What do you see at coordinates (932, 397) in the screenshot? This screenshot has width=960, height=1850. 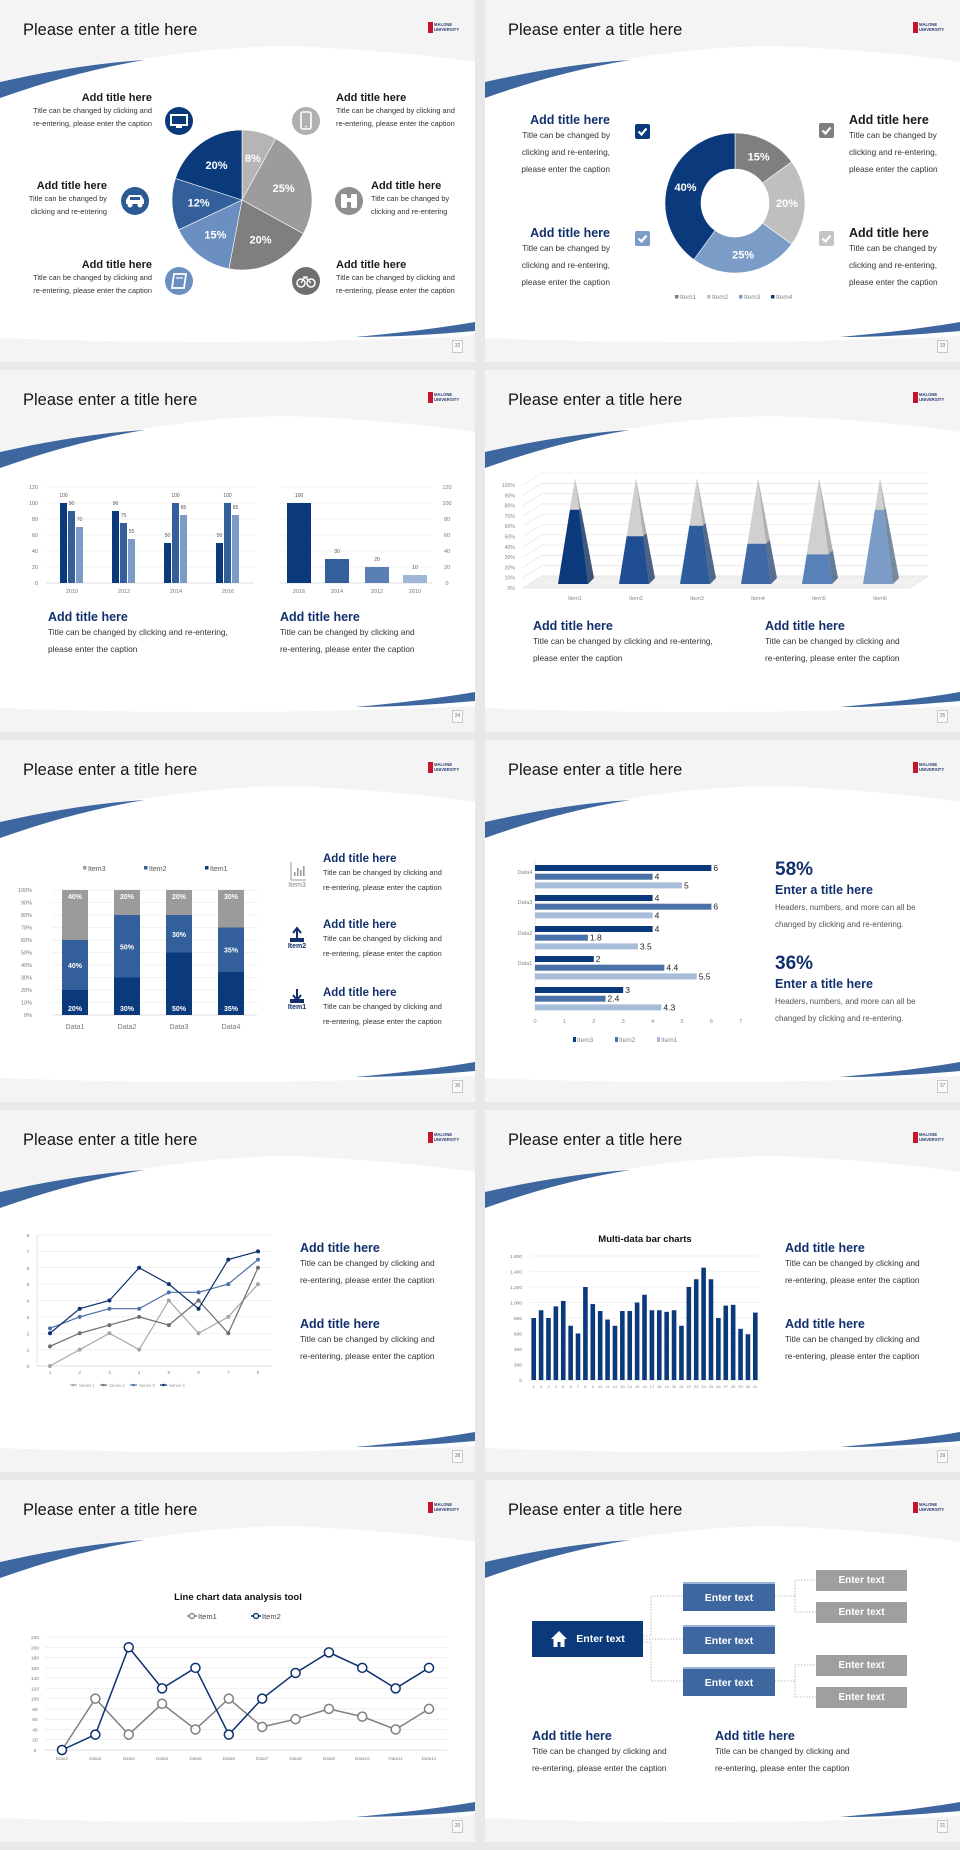 I see `logo-text: MALONE UNIVERSITY` at bounding box center [932, 397].